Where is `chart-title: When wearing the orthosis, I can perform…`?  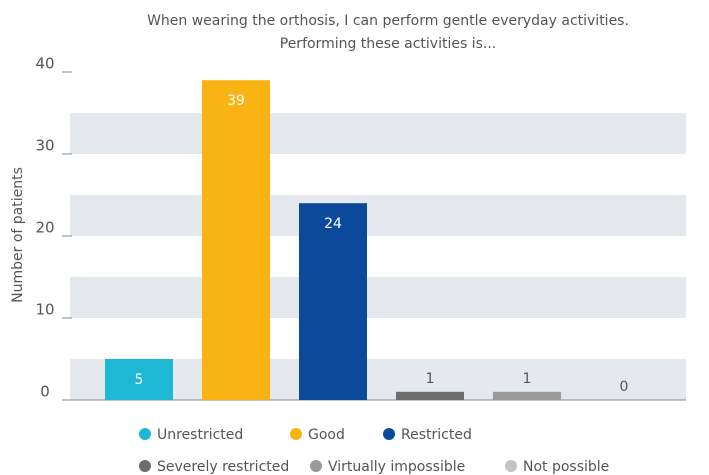
chart-title: When wearing the orthosis, I can perform… is located at coordinates (388, 21).